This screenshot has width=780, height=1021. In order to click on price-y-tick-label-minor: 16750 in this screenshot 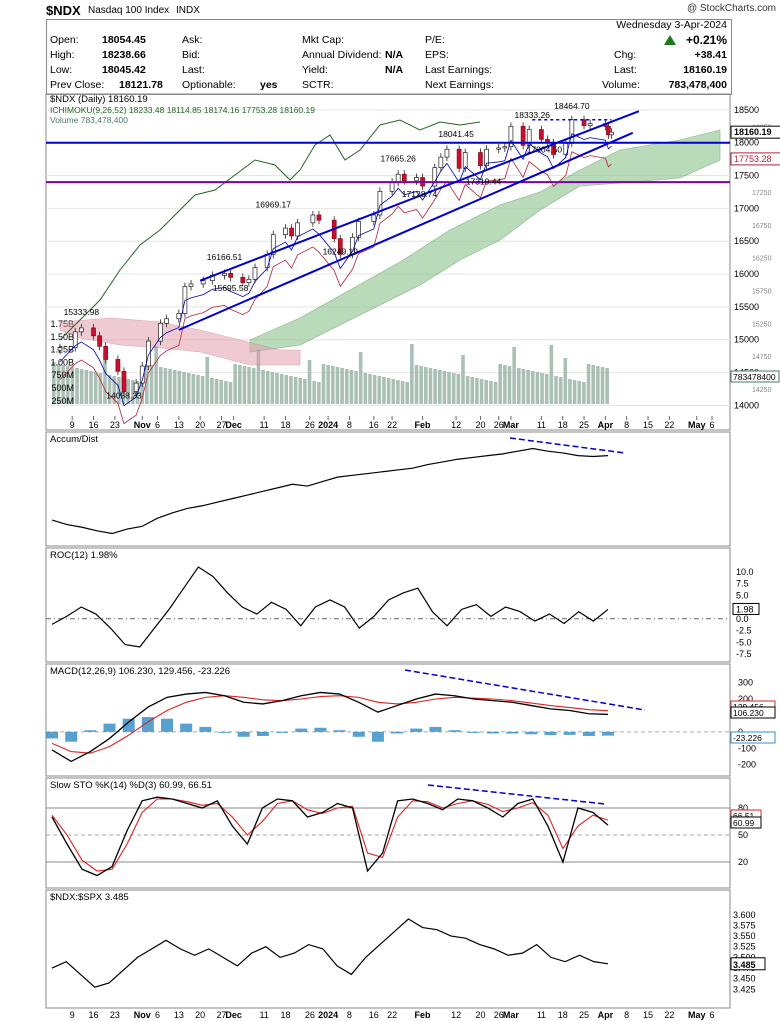, I will do `click(762, 226)`.